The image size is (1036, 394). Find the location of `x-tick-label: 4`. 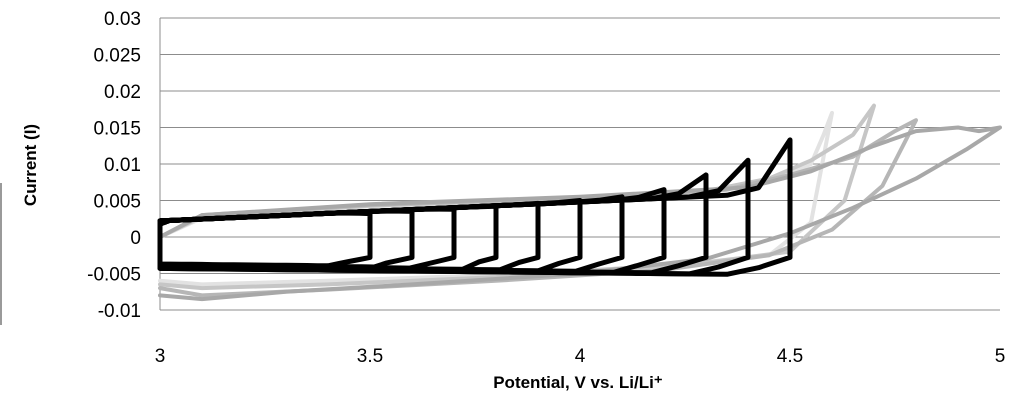

x-tick-label: 4 is located at coordinates (580, 356).